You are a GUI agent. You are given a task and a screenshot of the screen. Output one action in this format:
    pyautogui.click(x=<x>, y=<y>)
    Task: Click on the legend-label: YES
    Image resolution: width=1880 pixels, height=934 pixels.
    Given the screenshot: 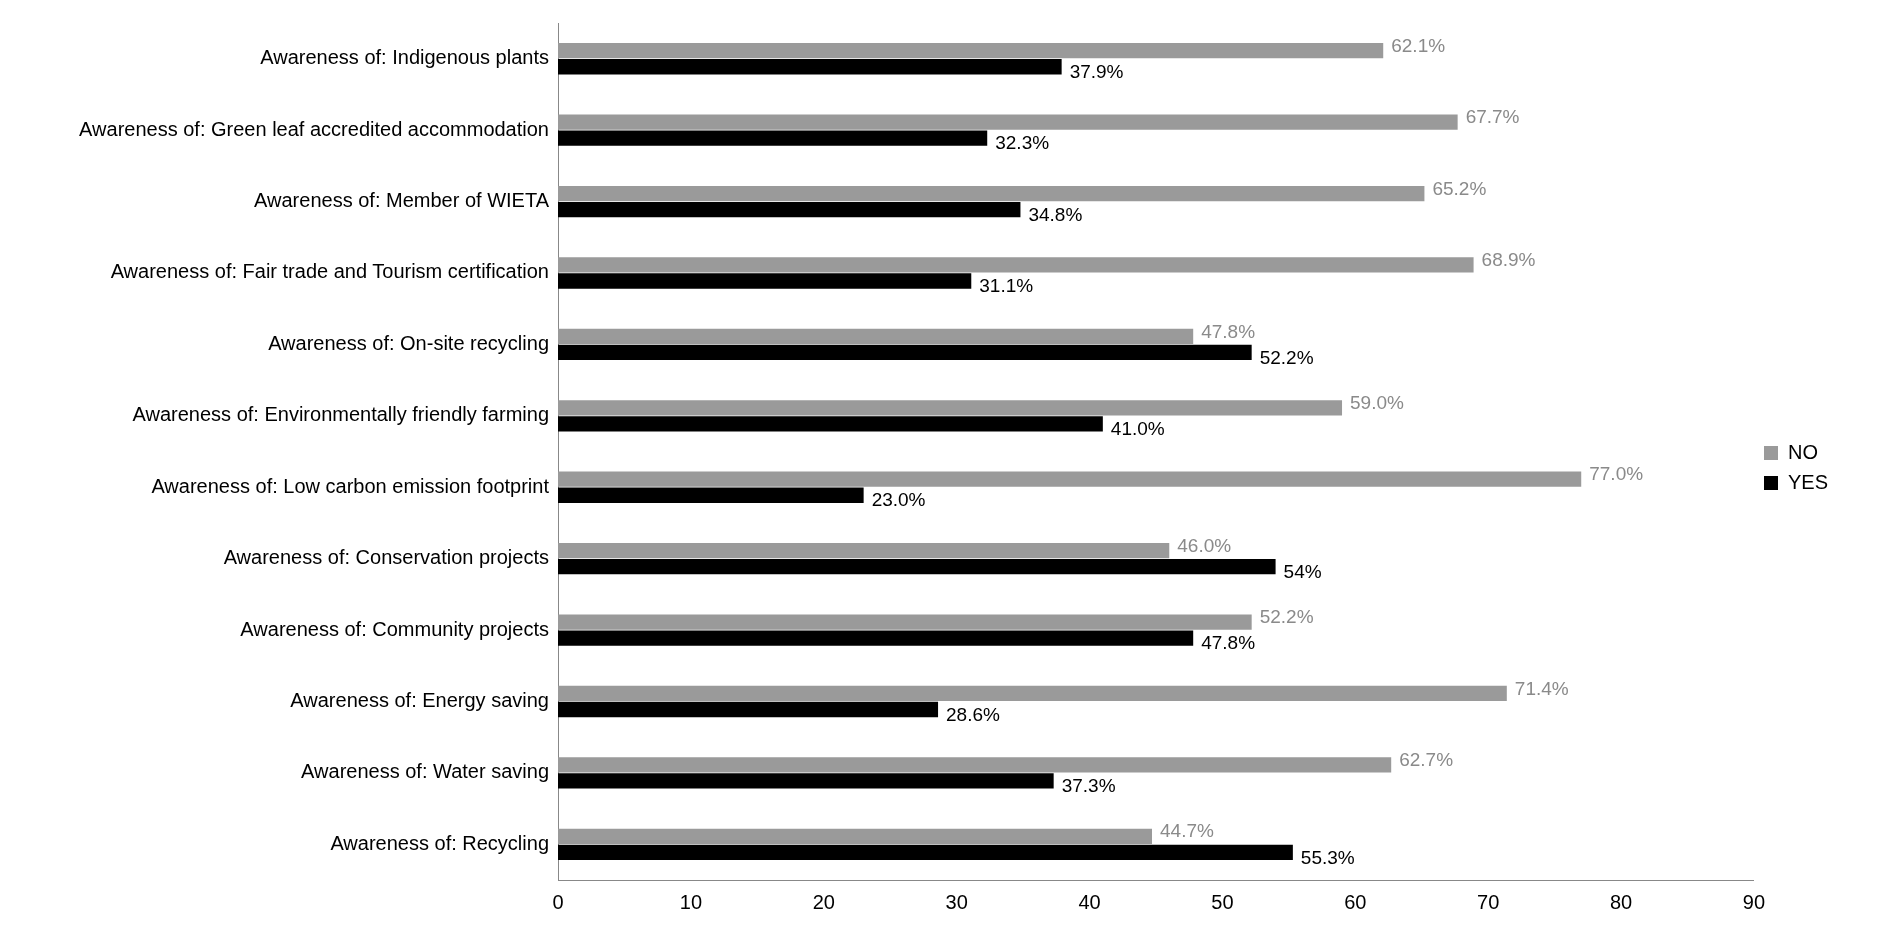 What is the action you would take?
    pyautogui.click(x=1808, y=481)
    